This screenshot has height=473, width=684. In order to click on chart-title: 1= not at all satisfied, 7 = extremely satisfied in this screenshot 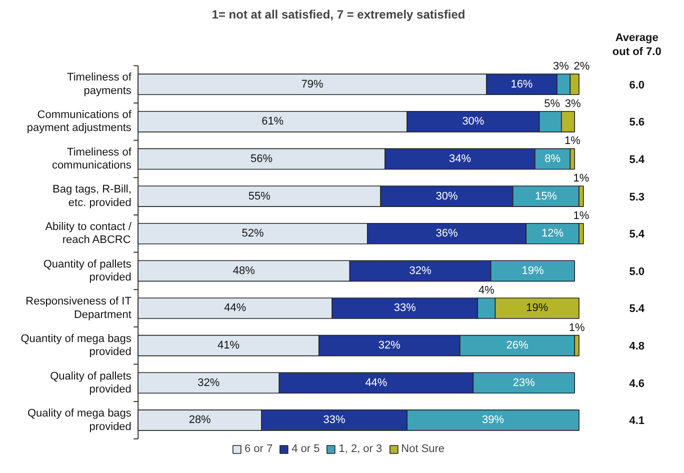, I will do `click(339, 15)`.